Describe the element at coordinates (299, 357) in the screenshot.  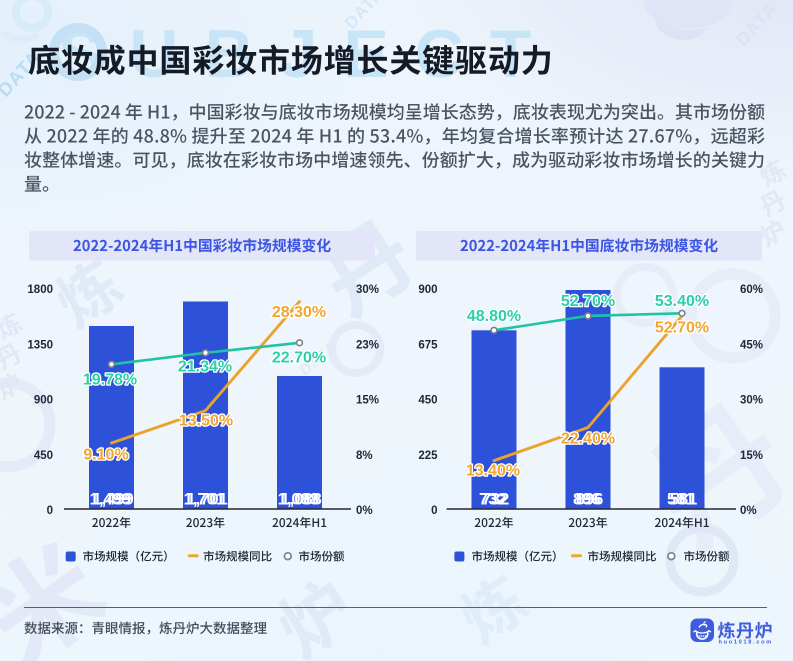
I see `svg-text: 22.70%` at that location.